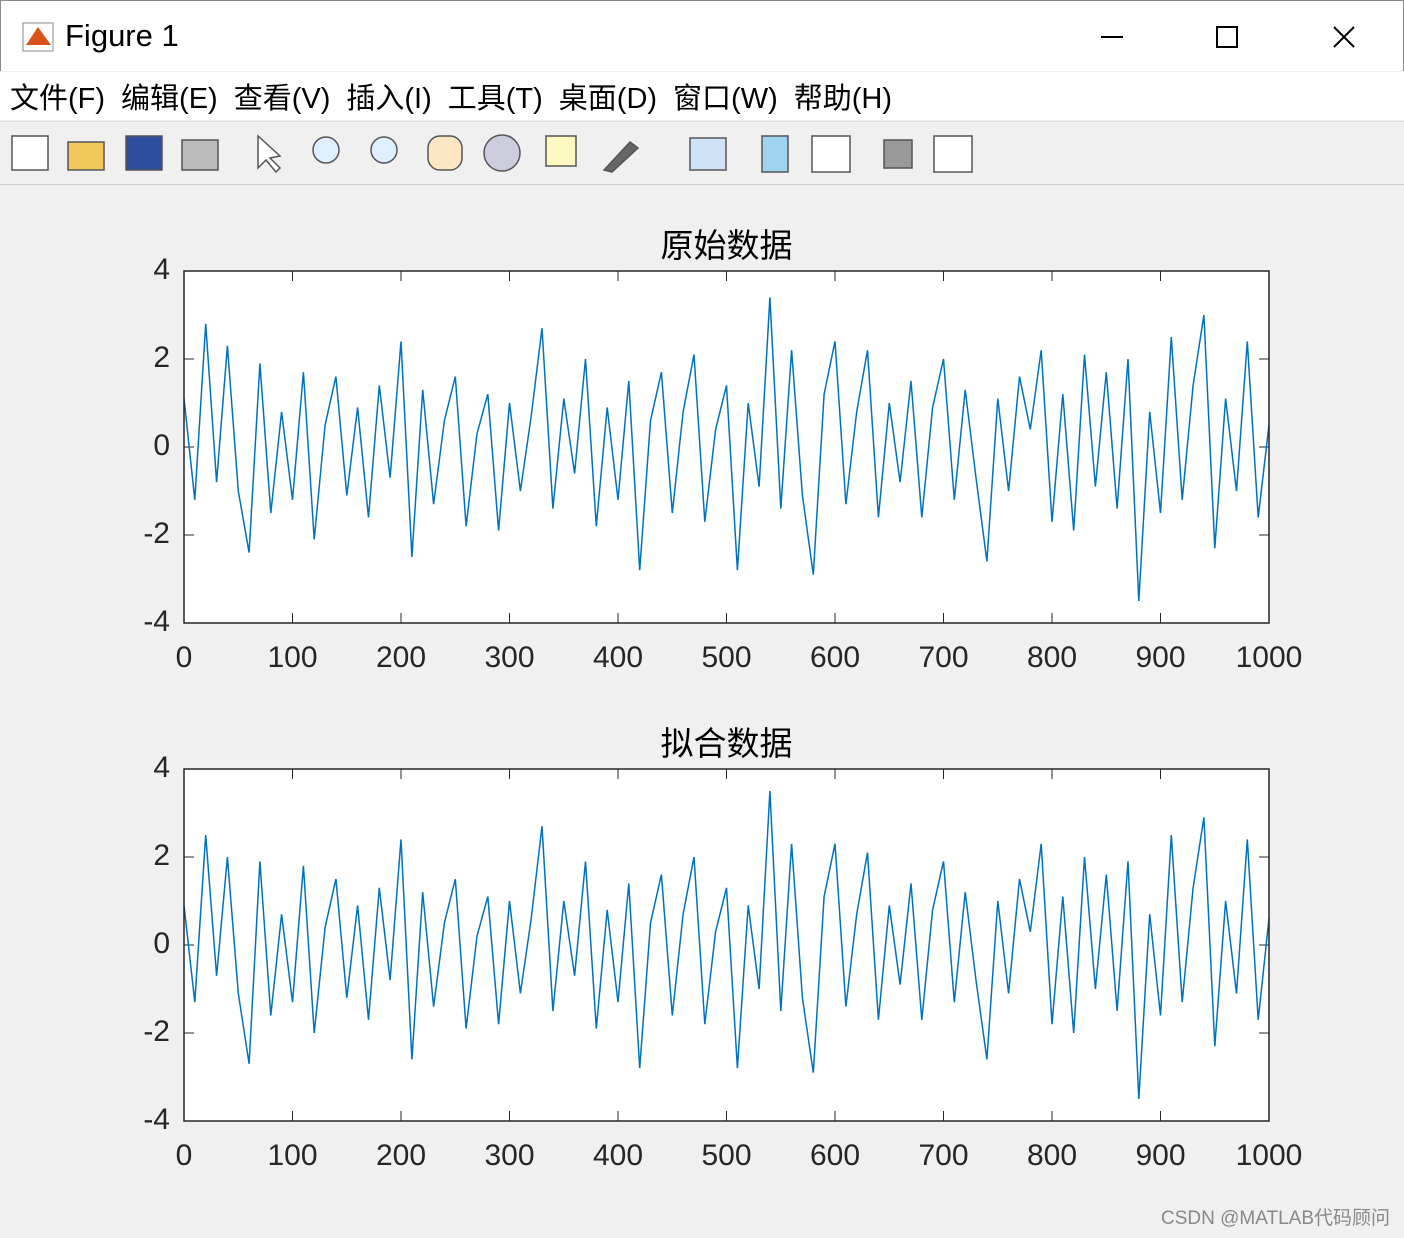 The height and width of the screenshot is (1238, 1404). What do you see at coordinates (1344, 37) in the screenshot?
I see `close-button` at bounding box center [1344, 37].